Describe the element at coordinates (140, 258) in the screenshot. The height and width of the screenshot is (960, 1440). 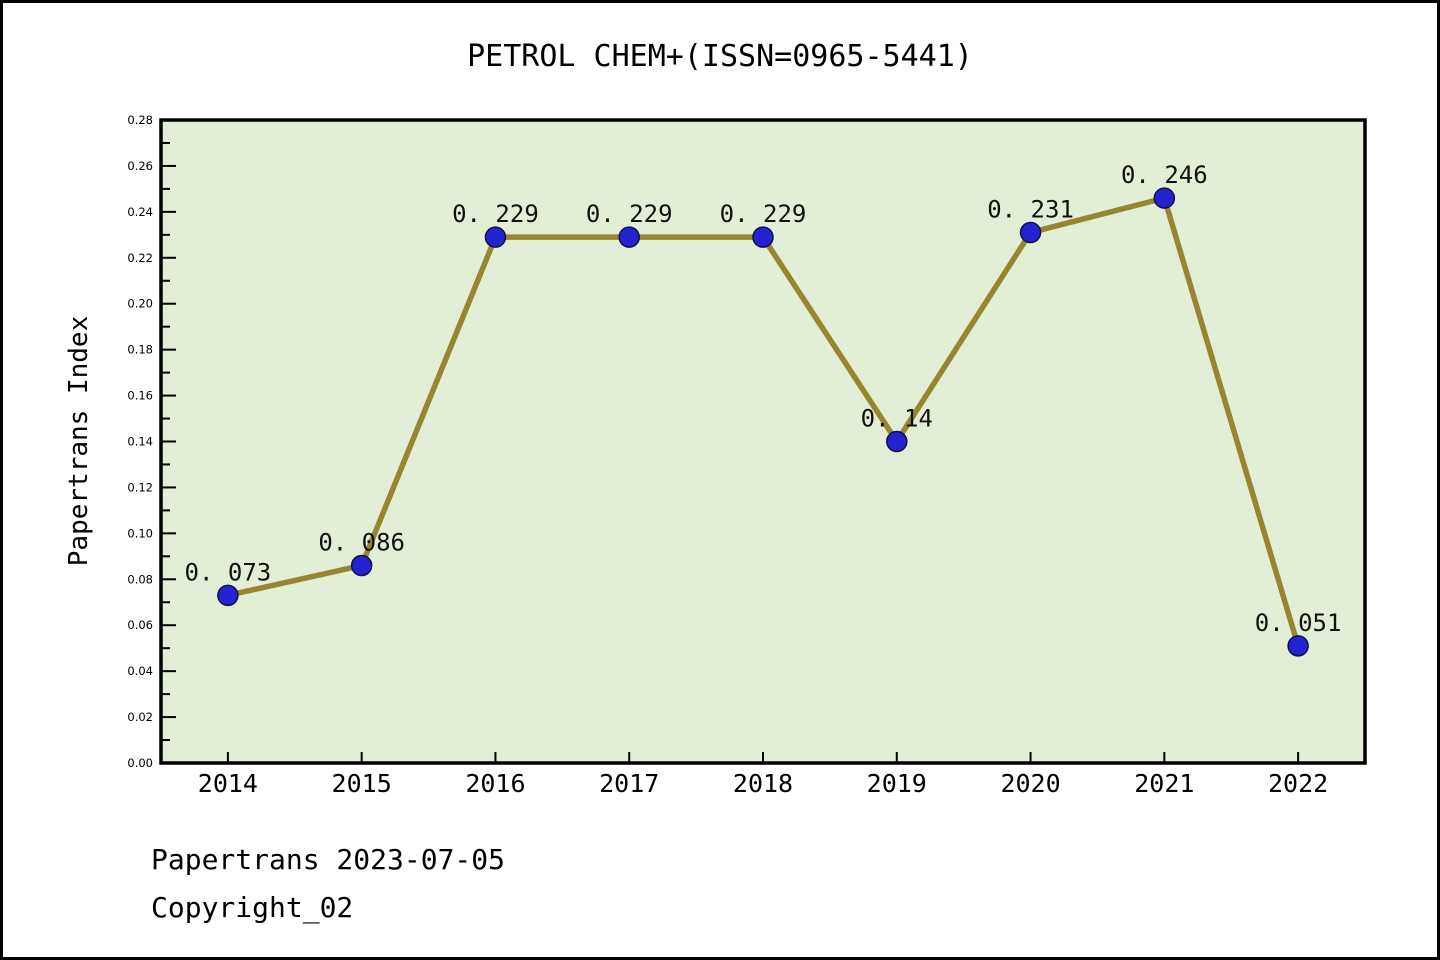
I see `y-tick-label: 0.22` at that location.